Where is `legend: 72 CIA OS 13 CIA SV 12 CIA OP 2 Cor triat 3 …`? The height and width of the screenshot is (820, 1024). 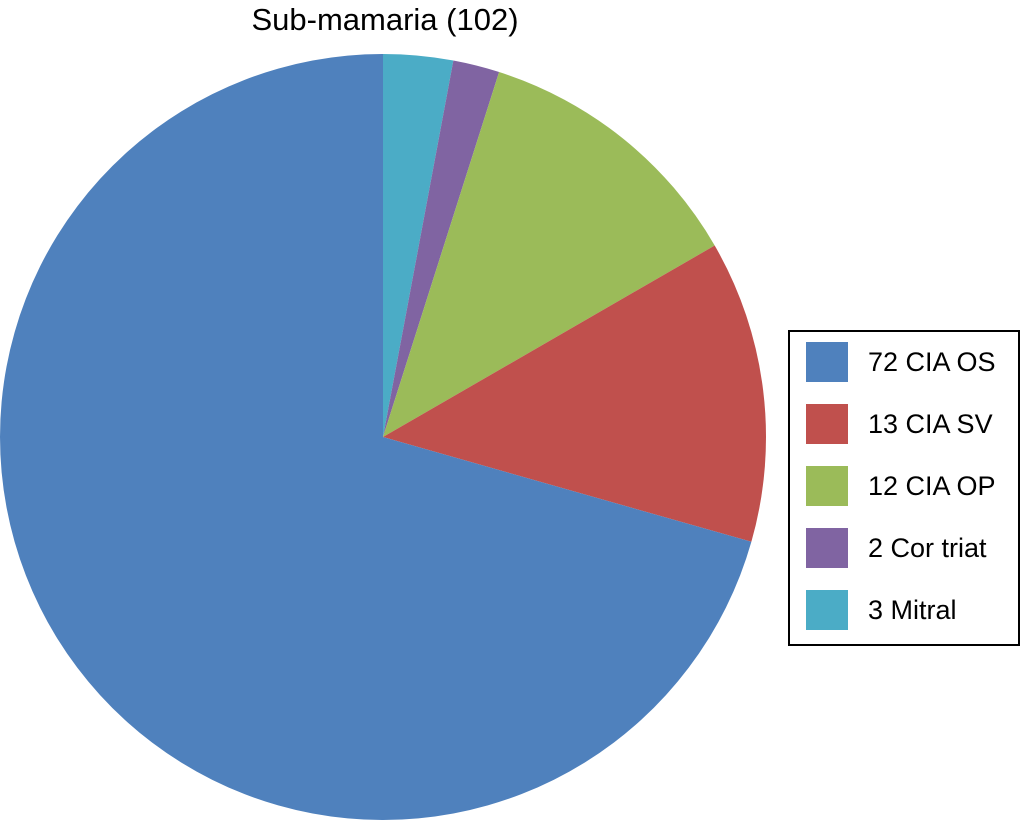
legend: 72 CIA OS 13 CIA SV 12 CIA OP 2 Cor triat 3 … is located at coordinates (904, 488).